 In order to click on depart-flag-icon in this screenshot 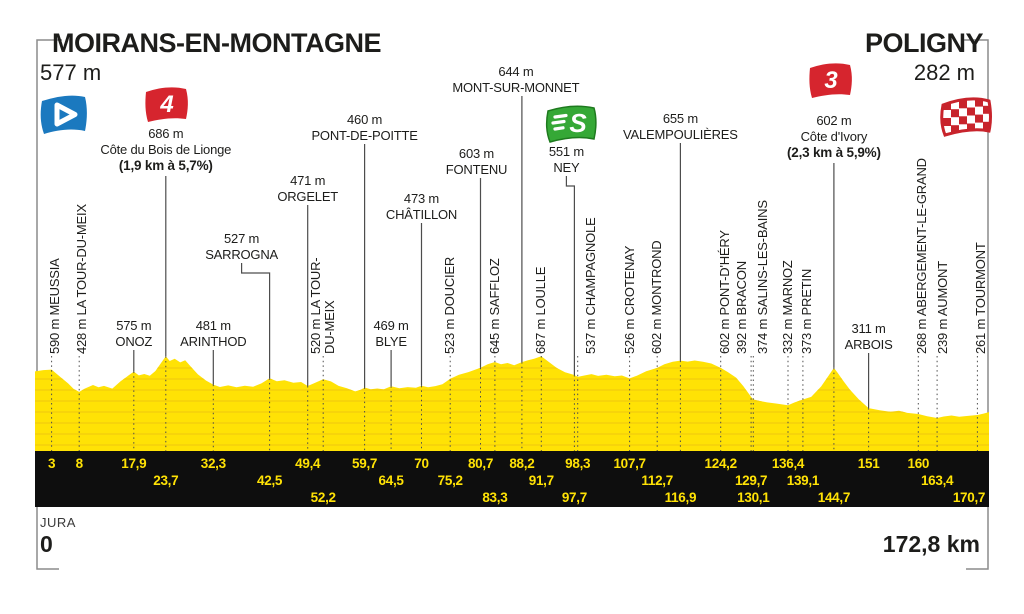, I will do `click(64, 115)`.